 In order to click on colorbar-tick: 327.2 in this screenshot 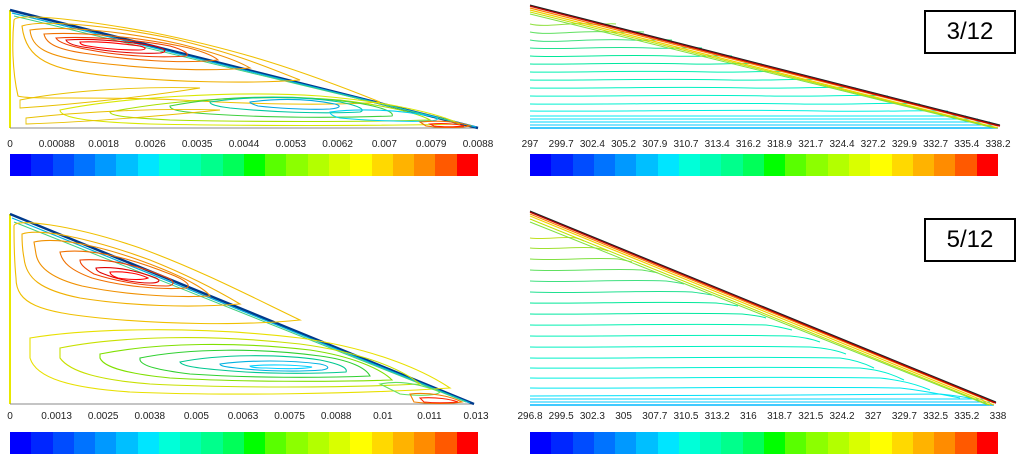, I will do `click(873, 144)`.